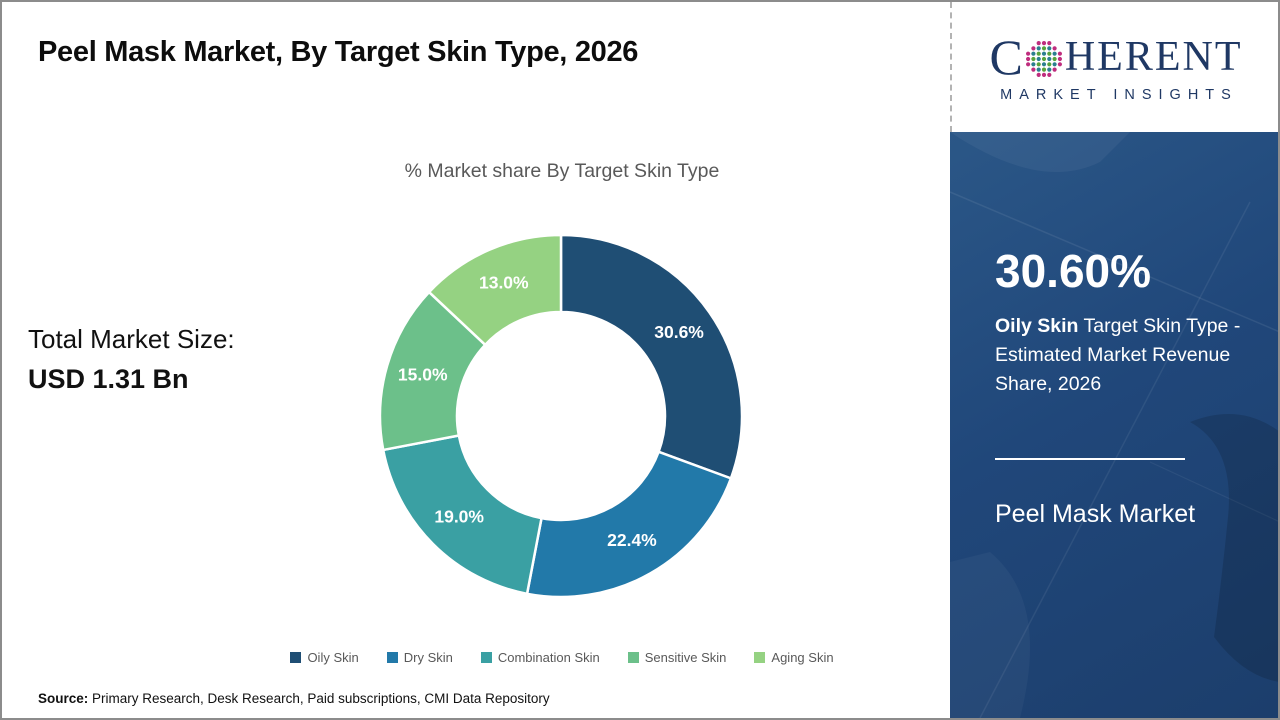 Image resolution: width=1280 pixels, height=720 pixels. Describe the element at coordinates (459, 516) in the screenshot. I see `donut-segment-label: 19.0%` at that location.